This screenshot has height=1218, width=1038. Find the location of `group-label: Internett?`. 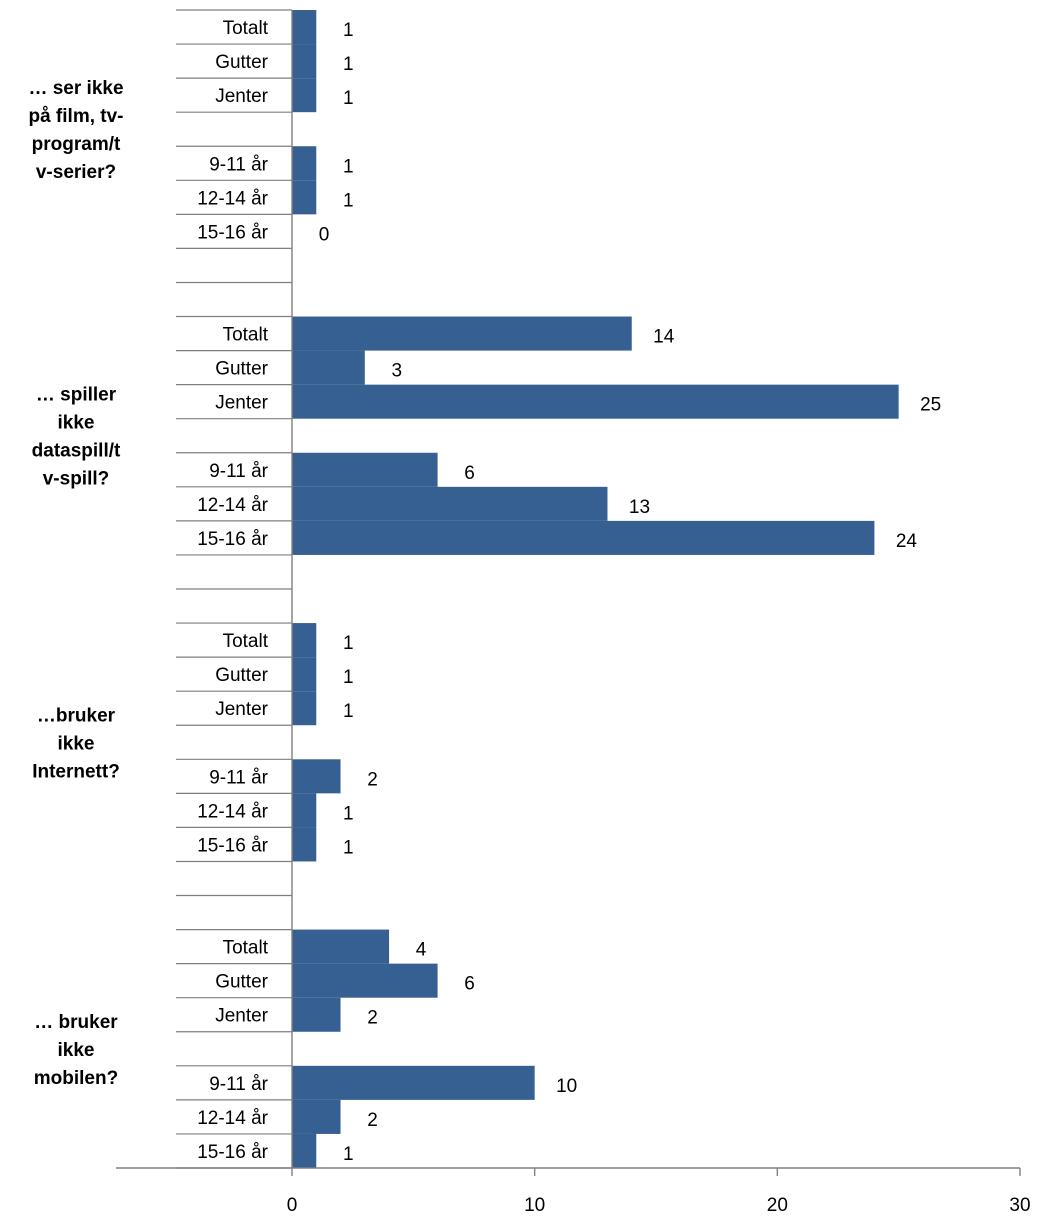

group-label: Internett? is located at coordinates (76, 771).